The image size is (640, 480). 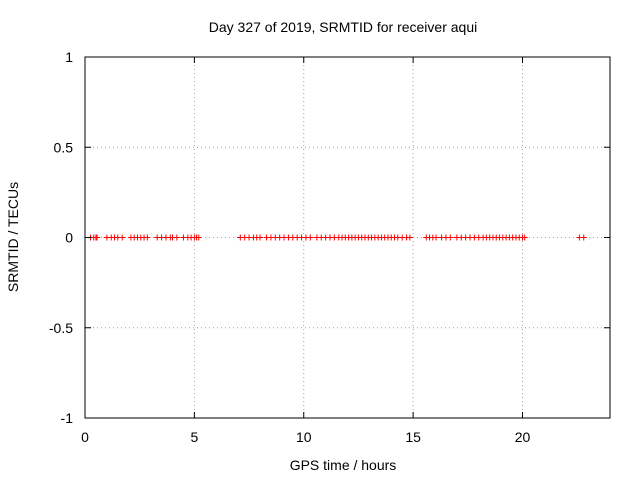 What do you see at coordinates (413, 437) in the screenshot?
I see `x-tick-label: 15` at bounding box center [413, 437].